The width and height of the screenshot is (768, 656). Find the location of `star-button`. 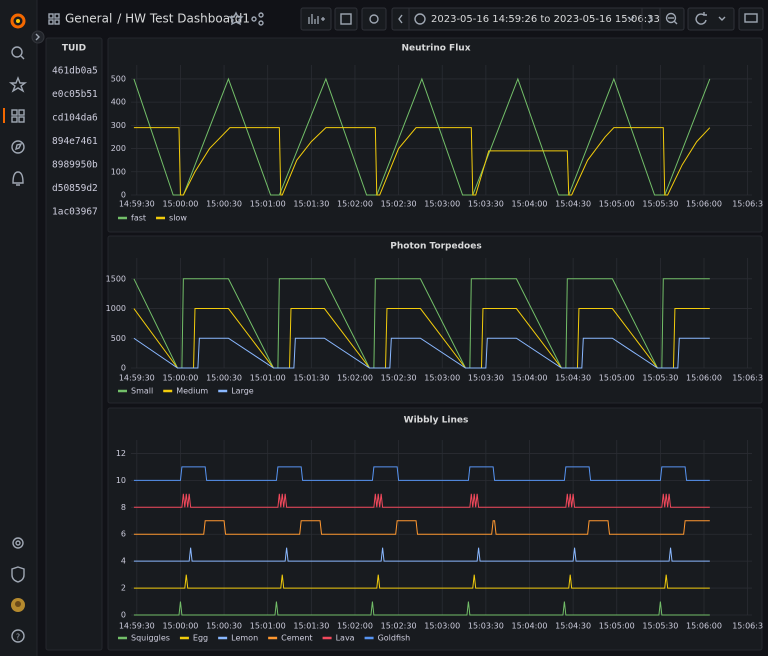

star-button is located at coordinates (236, 18).